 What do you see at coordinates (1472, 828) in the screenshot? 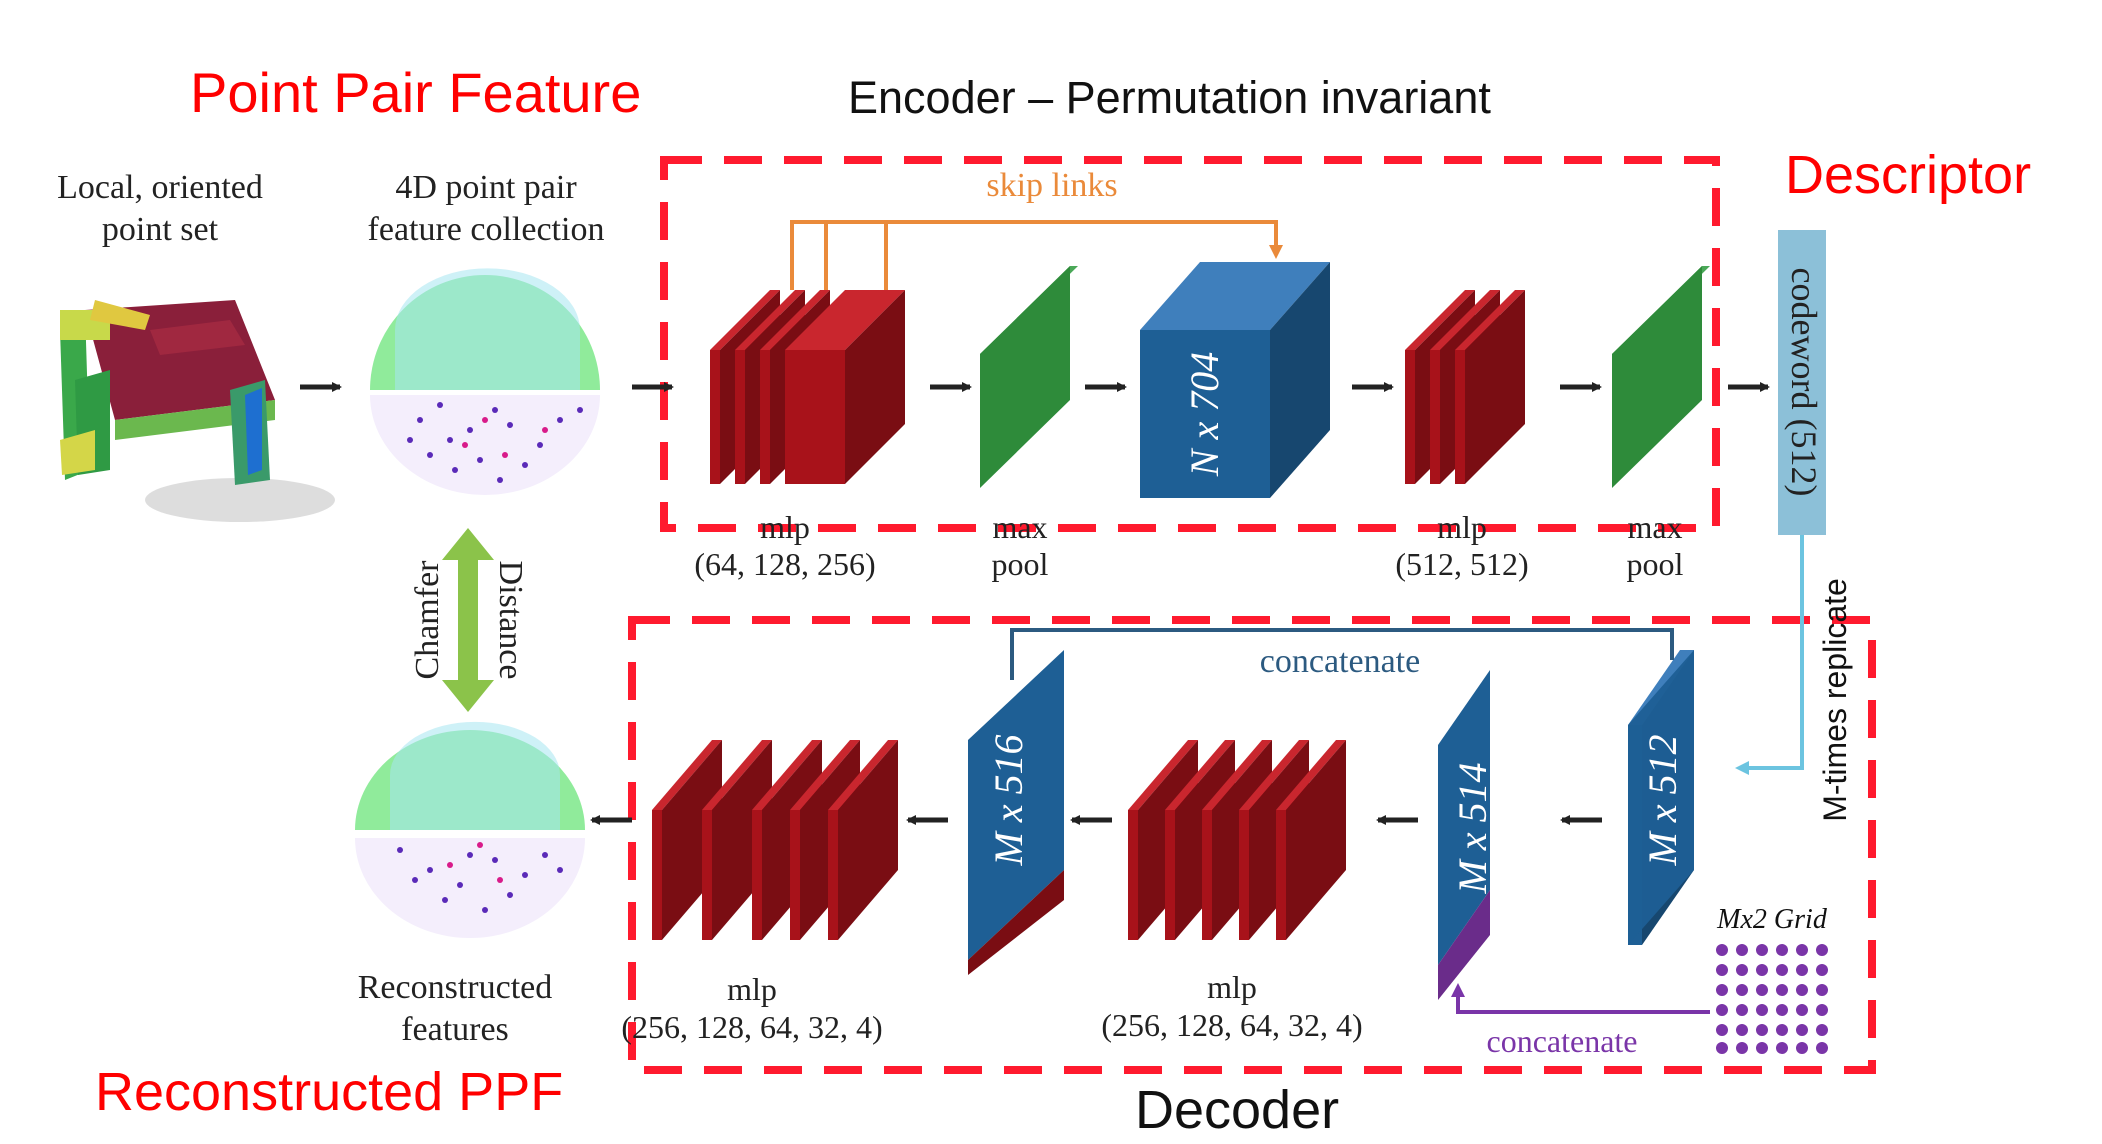
I see `label-block-m514: M x 514` at bounding box center [1472, 828].